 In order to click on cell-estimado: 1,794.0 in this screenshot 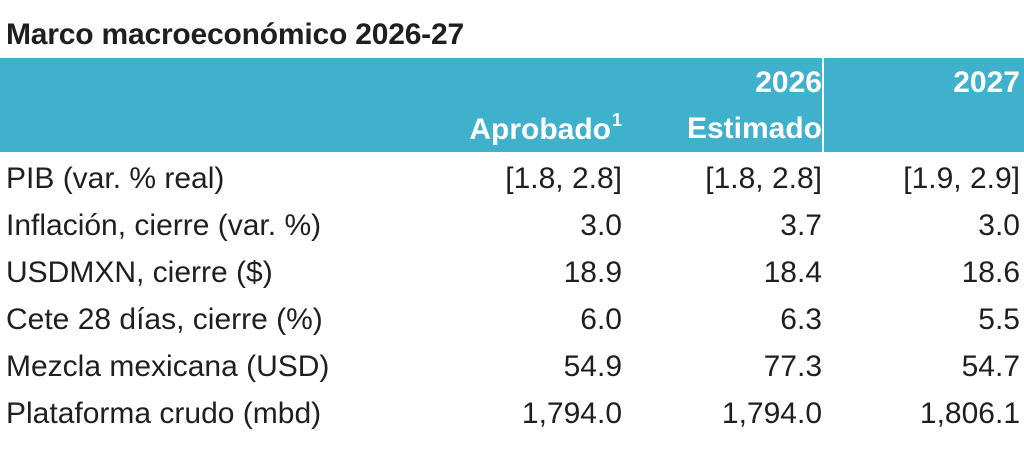, I will do `click(771, 413)`.